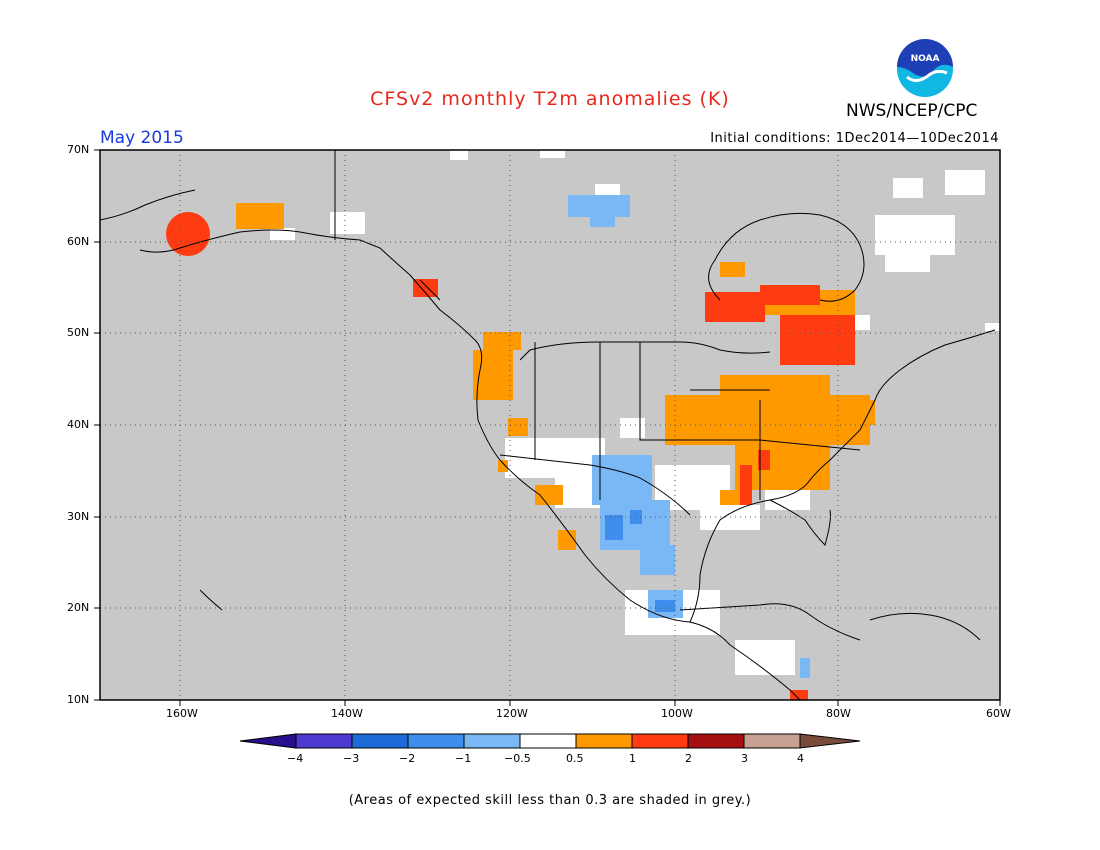 This screenshot has height=850, width=1100. I want to click on noaa-logo: NOAA, so click(925, 69).